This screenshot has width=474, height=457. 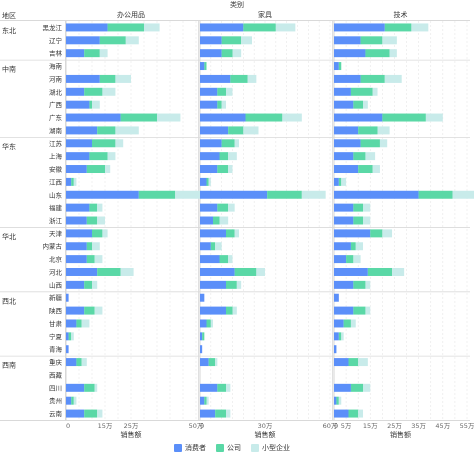 I want to click on x-axis-title: 销售额, so click(x=131, y=434).